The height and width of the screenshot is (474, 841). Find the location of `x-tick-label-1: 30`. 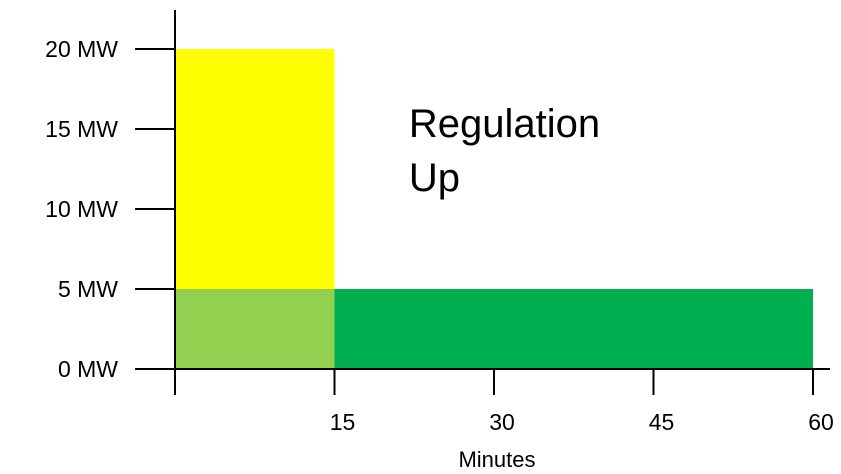

x-tick-label-1: 30 is located at coordinates (502, 422).